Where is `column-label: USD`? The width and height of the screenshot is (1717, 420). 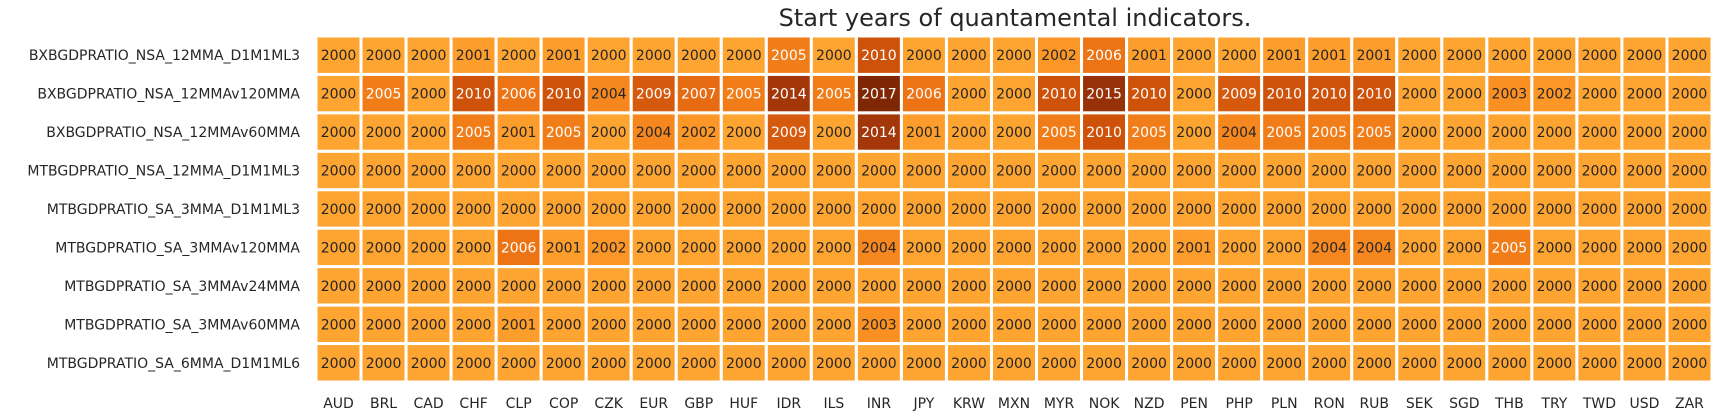 column-label: USD is located at coordinates (1644, 404).